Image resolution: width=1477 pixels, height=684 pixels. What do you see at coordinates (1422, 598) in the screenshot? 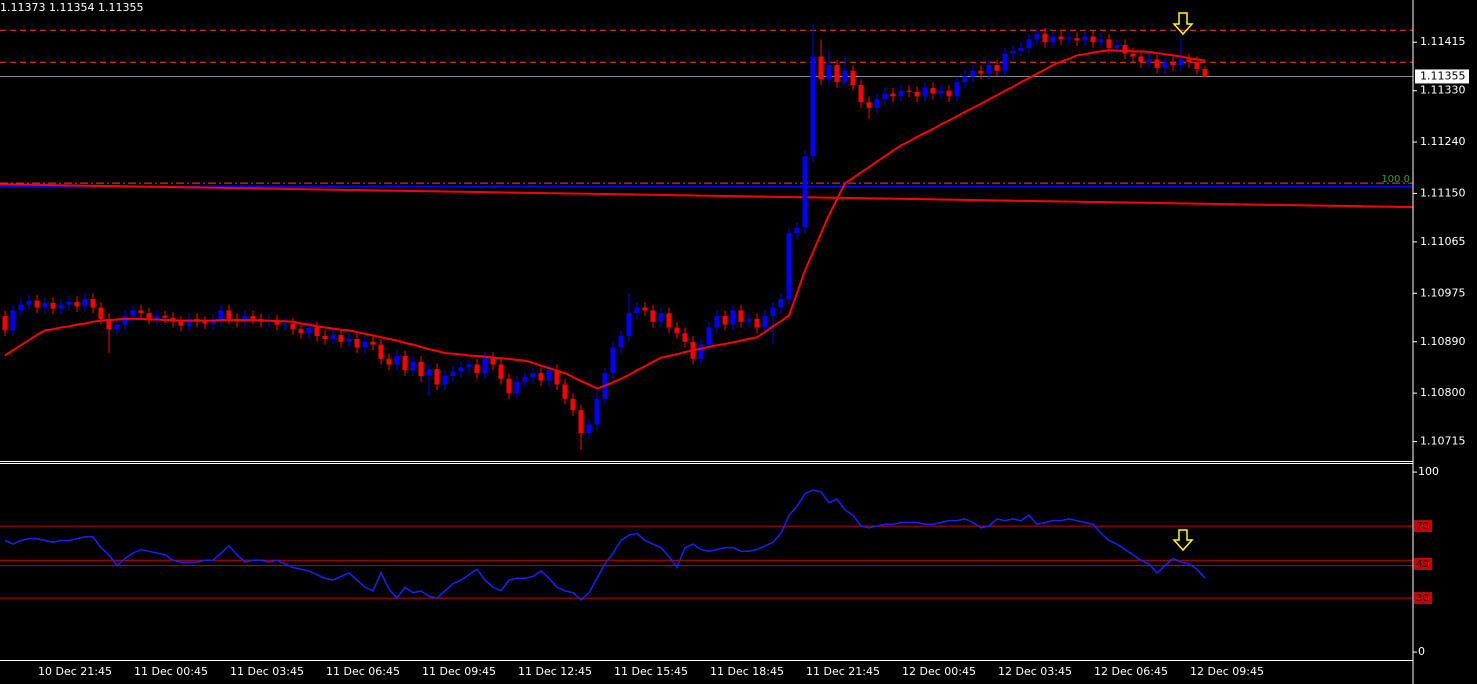
I see `rsi-level-label: 30` at bounding box center [1422, 598].